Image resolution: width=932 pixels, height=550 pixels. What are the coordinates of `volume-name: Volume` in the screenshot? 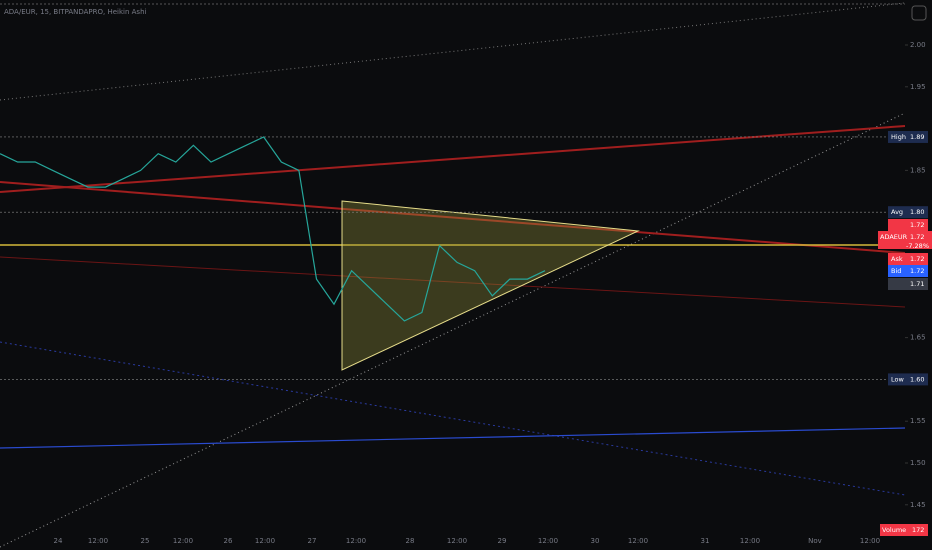 It's located at (894, 530).